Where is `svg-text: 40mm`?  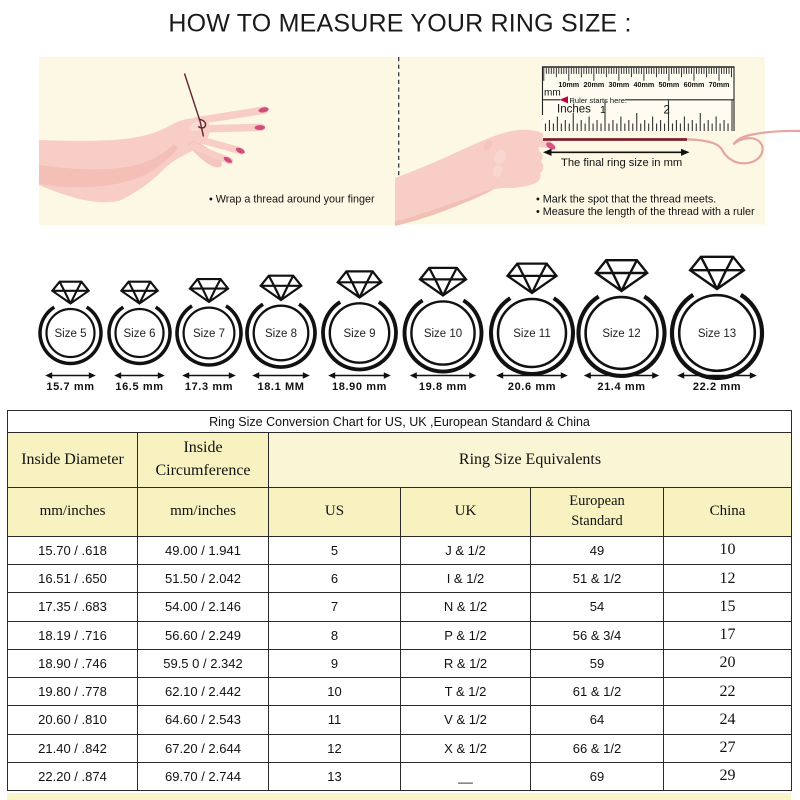
svg-text: 40mm is located at coordinates (644, 84).